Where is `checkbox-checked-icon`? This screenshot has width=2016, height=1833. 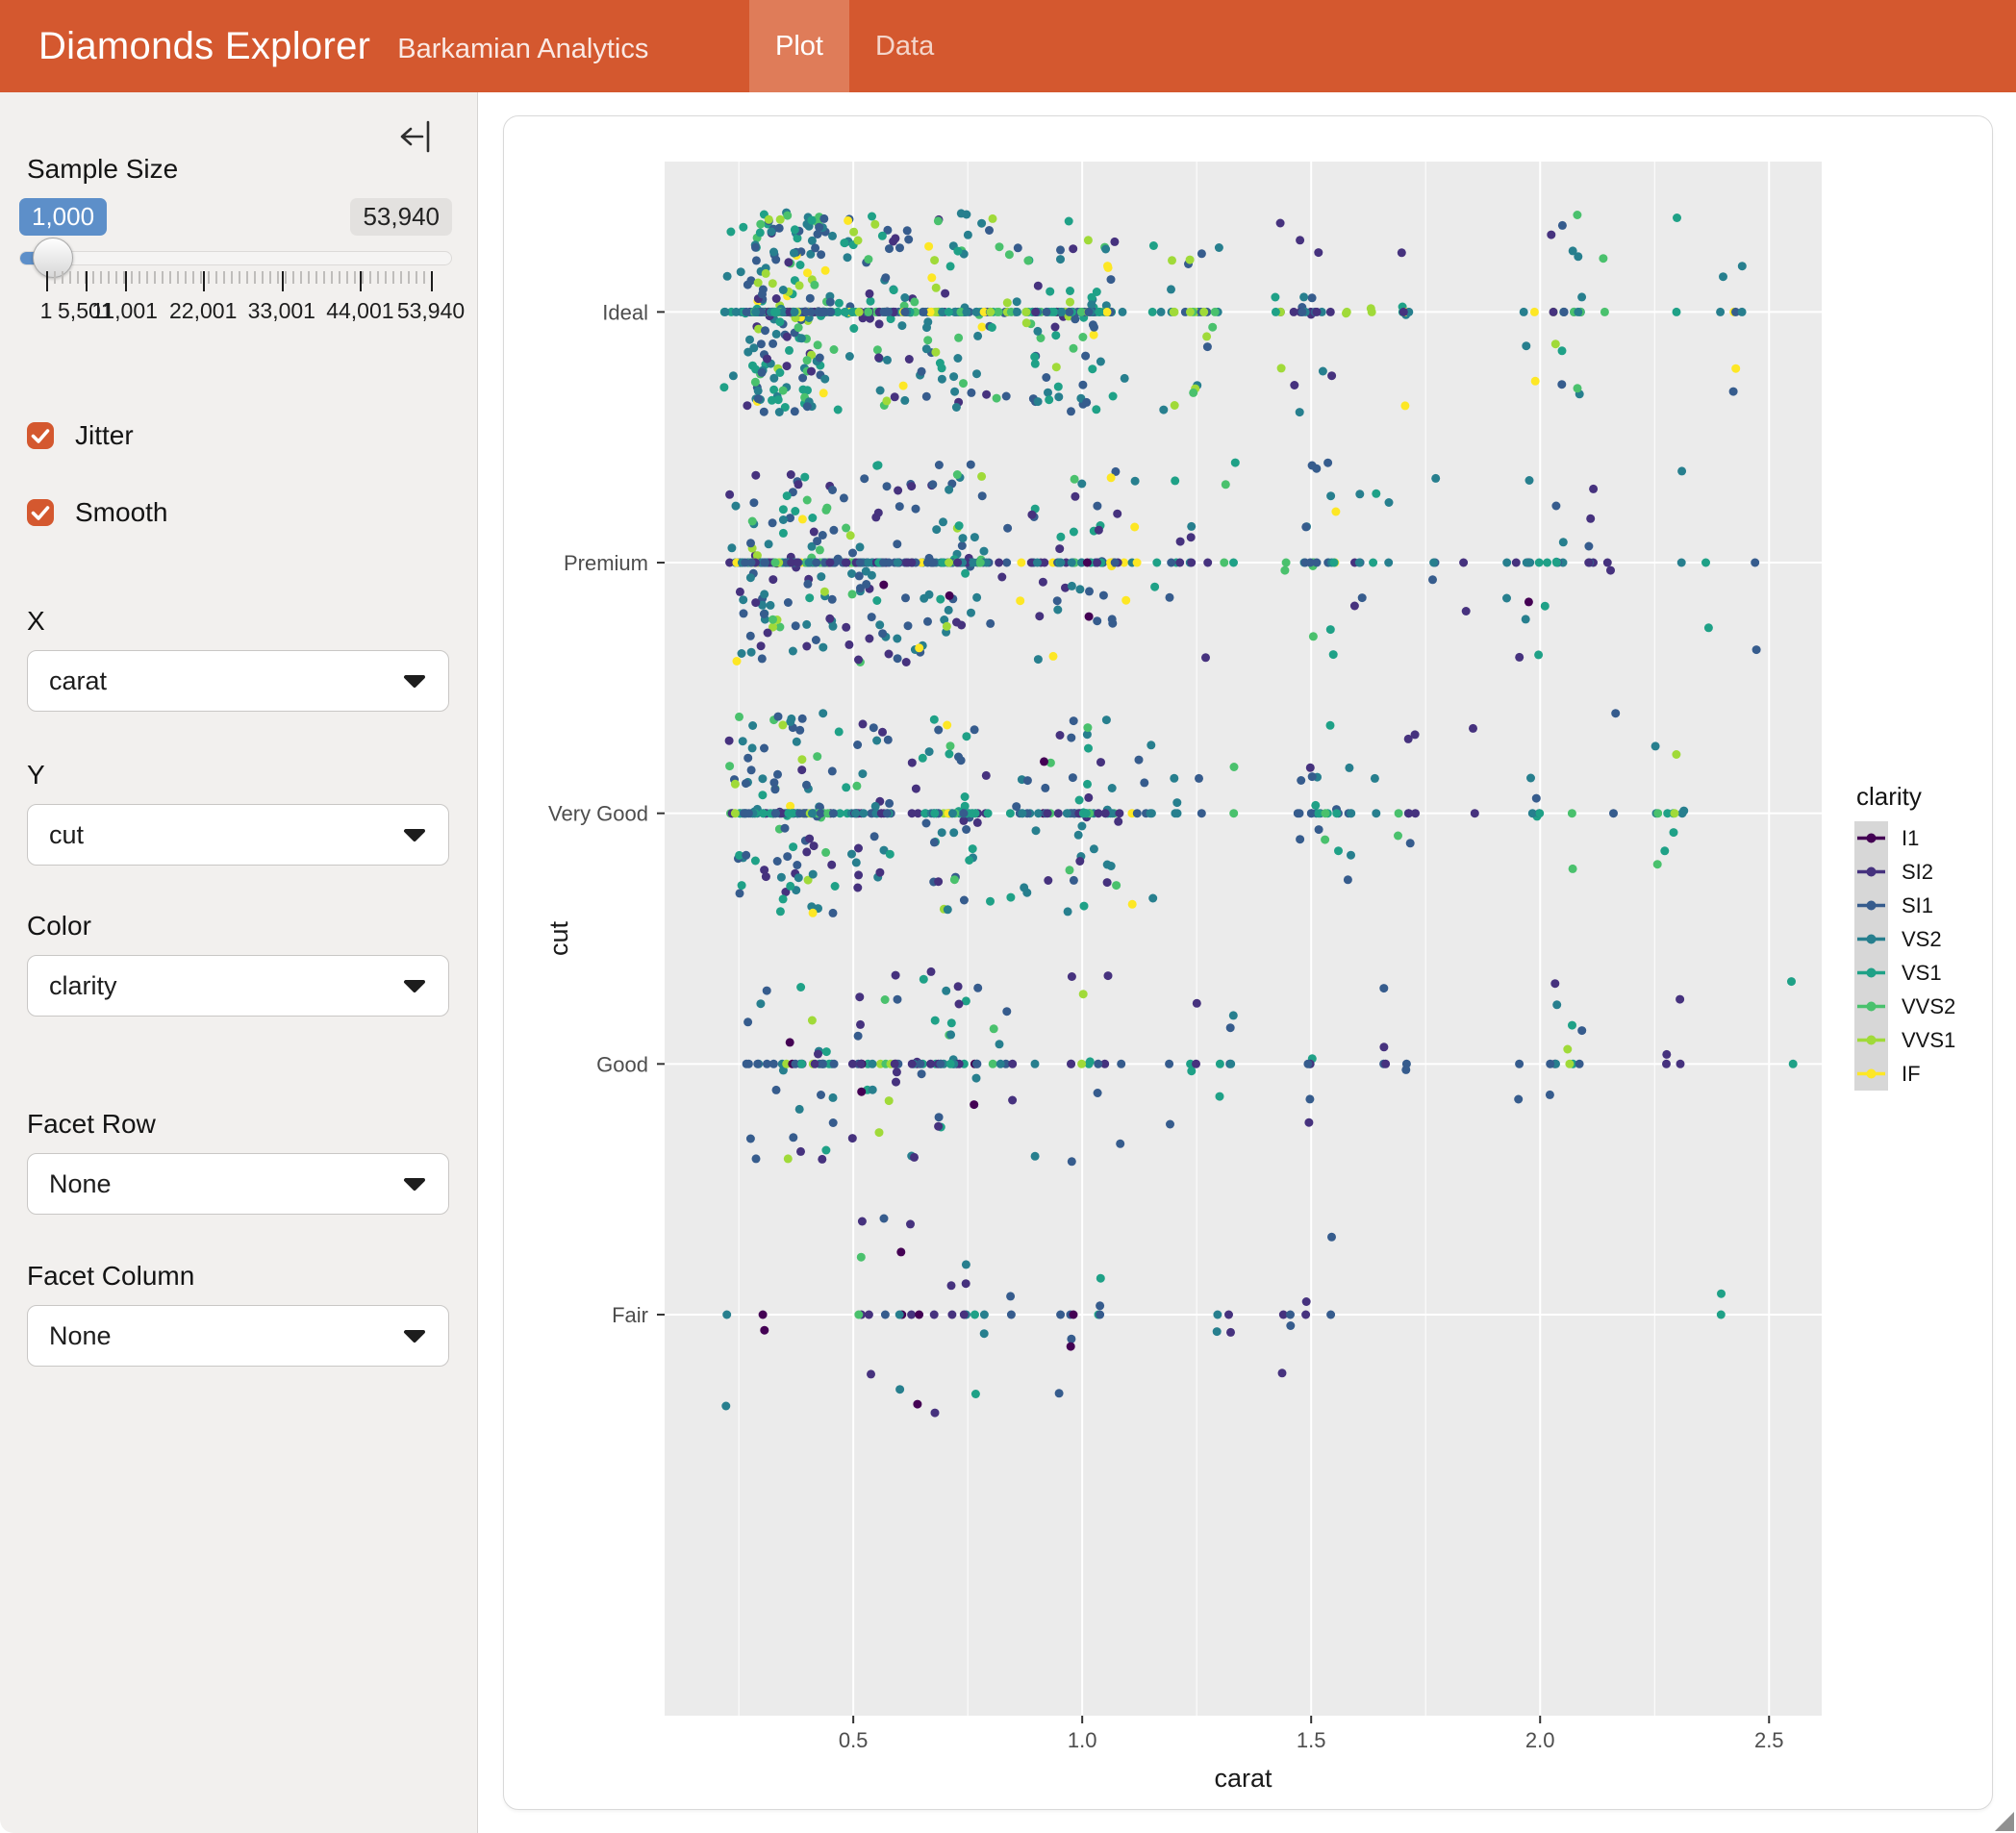 checkbox-checked-icon is located at coordinates (41, 435).